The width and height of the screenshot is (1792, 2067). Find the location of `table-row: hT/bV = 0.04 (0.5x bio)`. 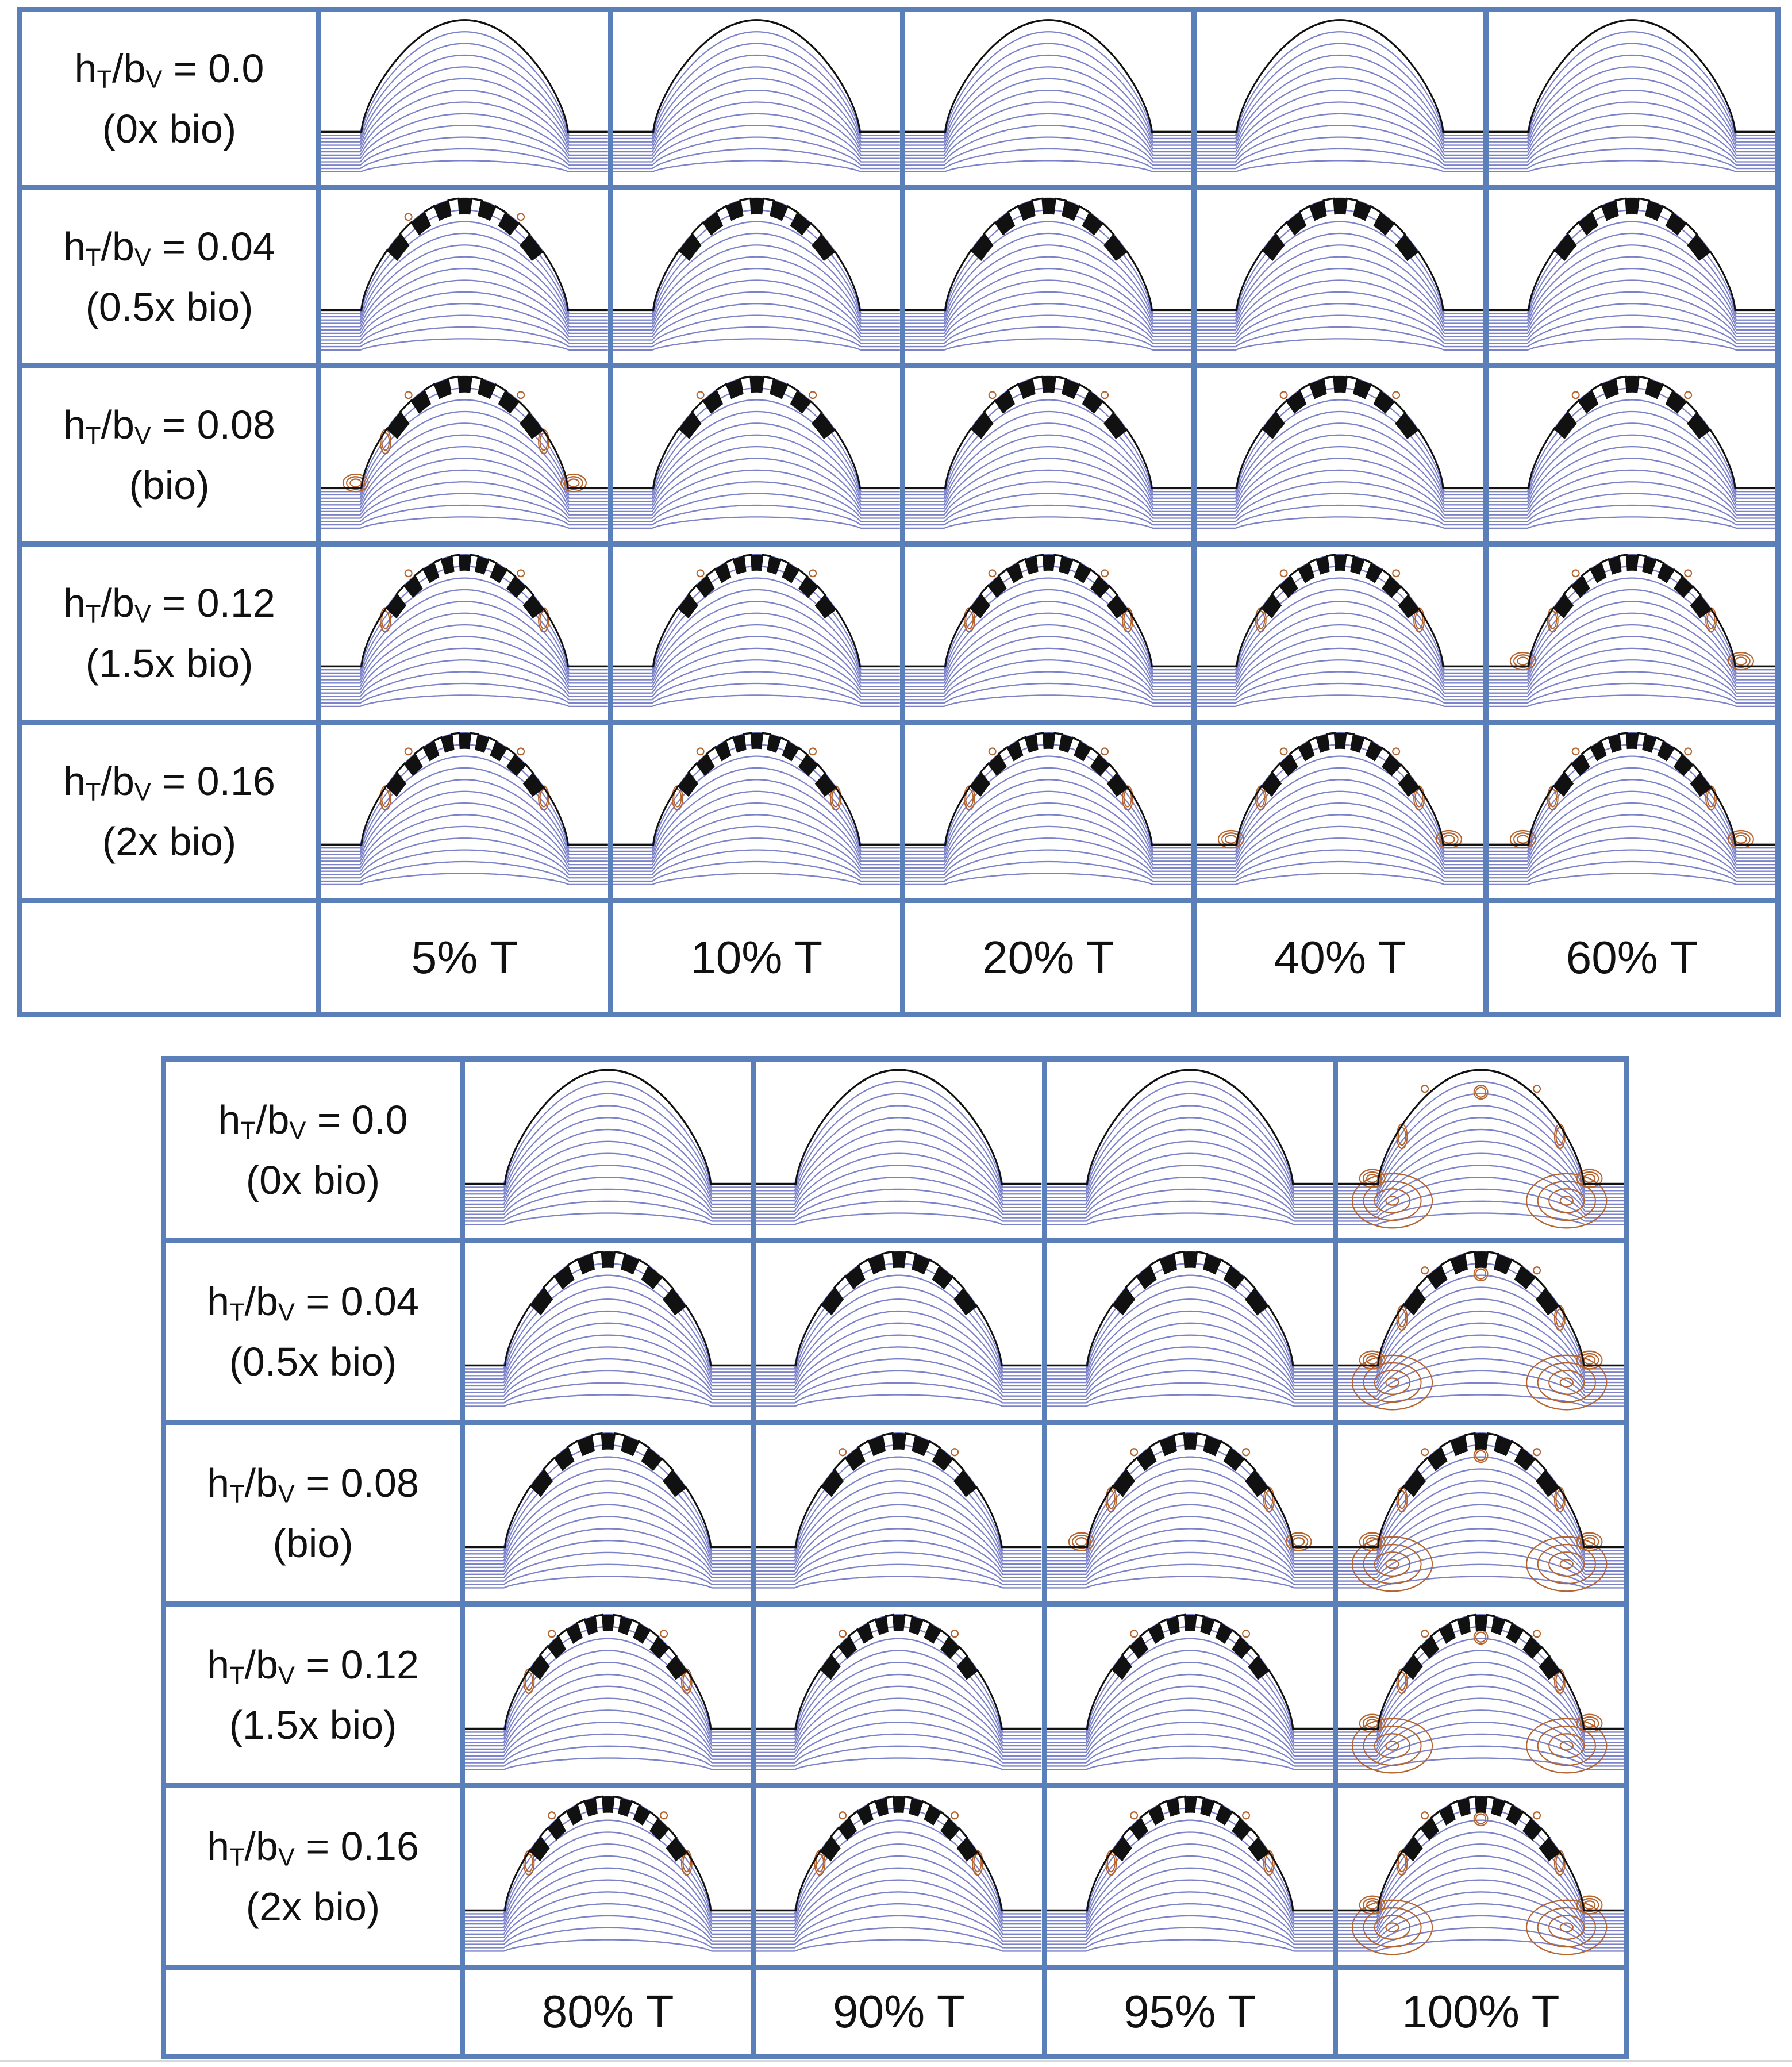

table-row: hT/bV = 0.04 (0.5x bio) is located at coordinates (895, 1332).